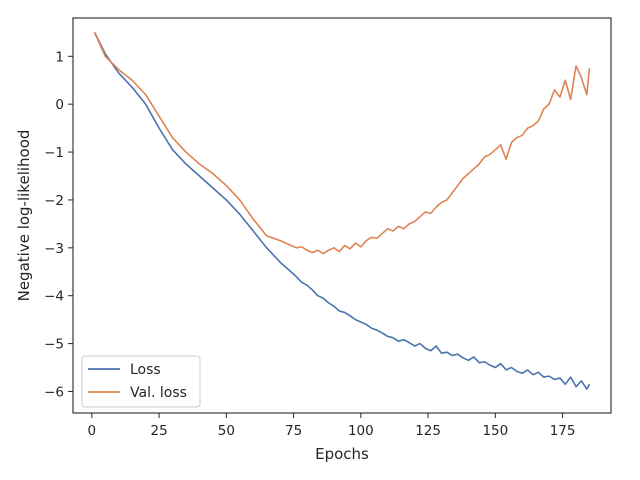  Describe the element at coordinates (92, 431) in the screenshot. I see `x-tick-label: 0` at that location.